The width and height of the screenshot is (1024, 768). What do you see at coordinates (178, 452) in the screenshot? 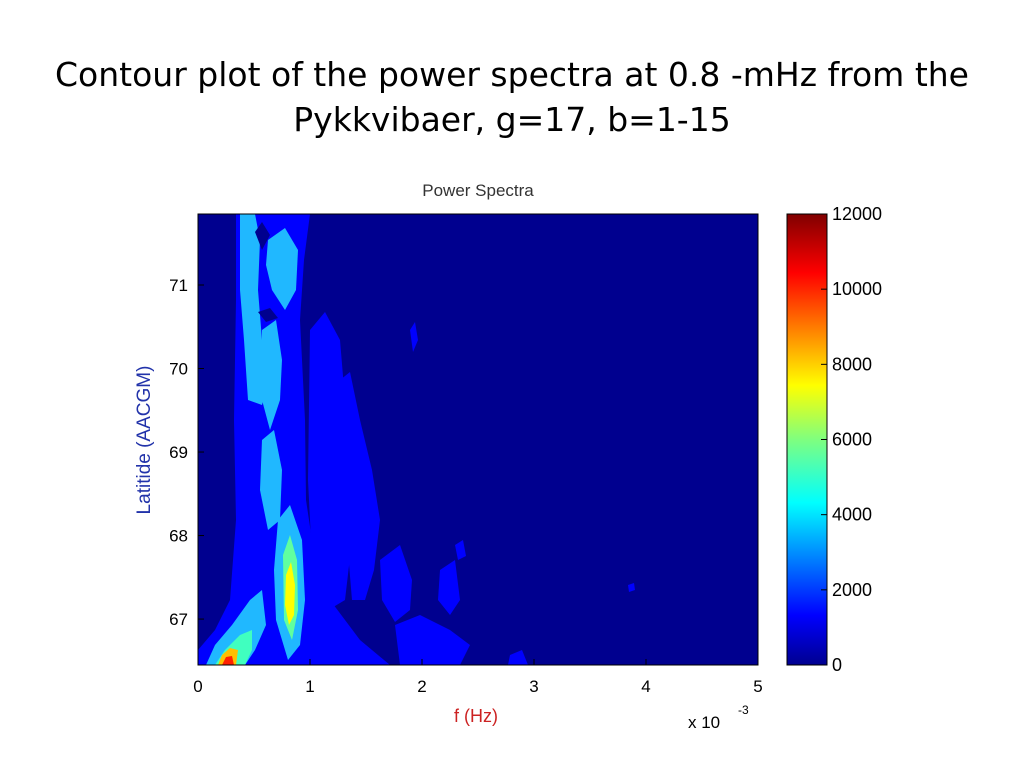
I see `y-tick-label: 69` at bounding box center [178, 452].